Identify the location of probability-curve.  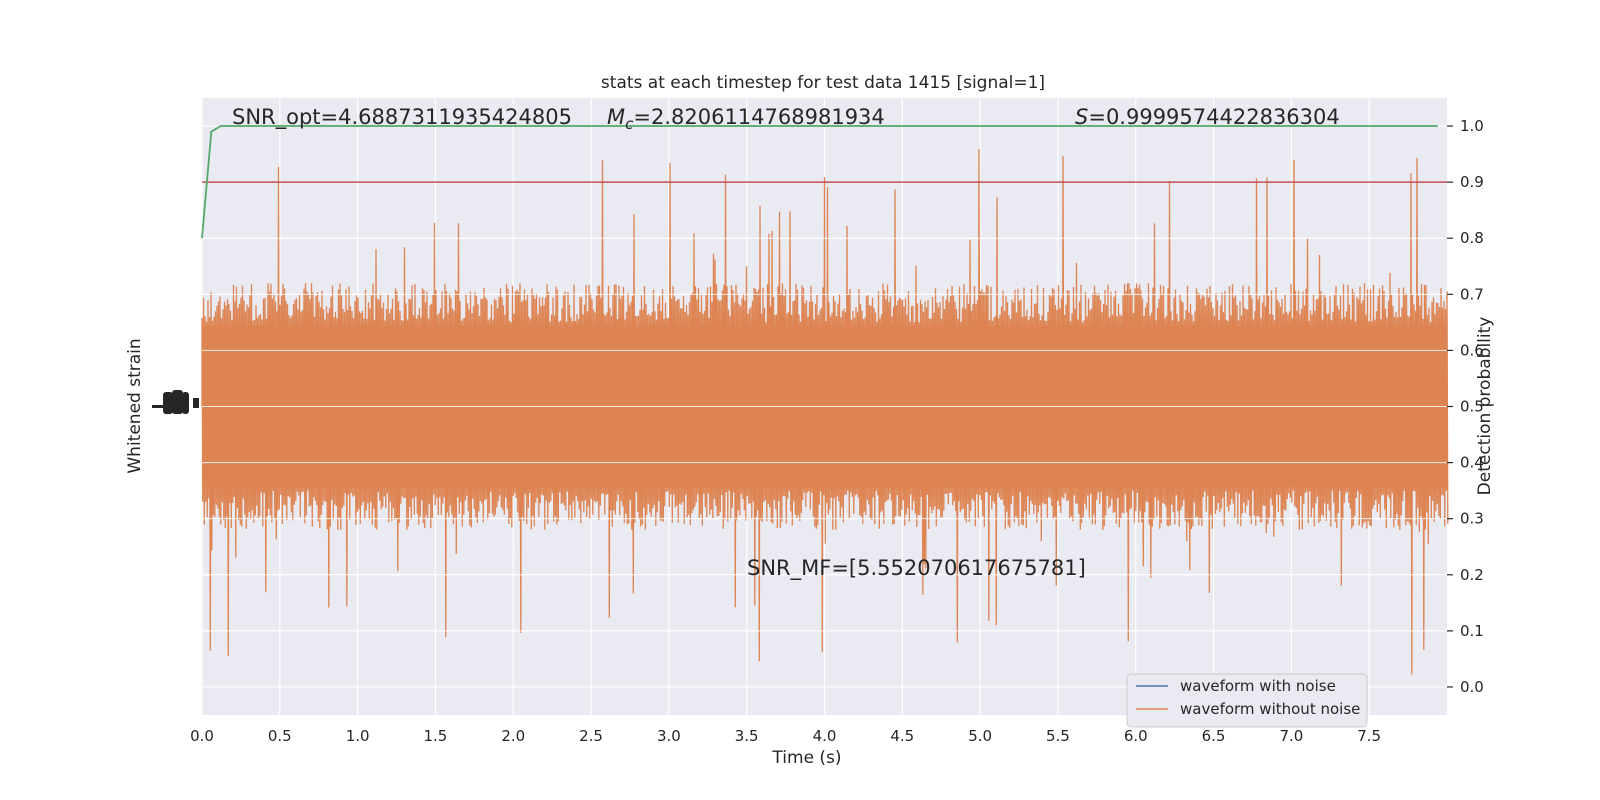
(819, 182).